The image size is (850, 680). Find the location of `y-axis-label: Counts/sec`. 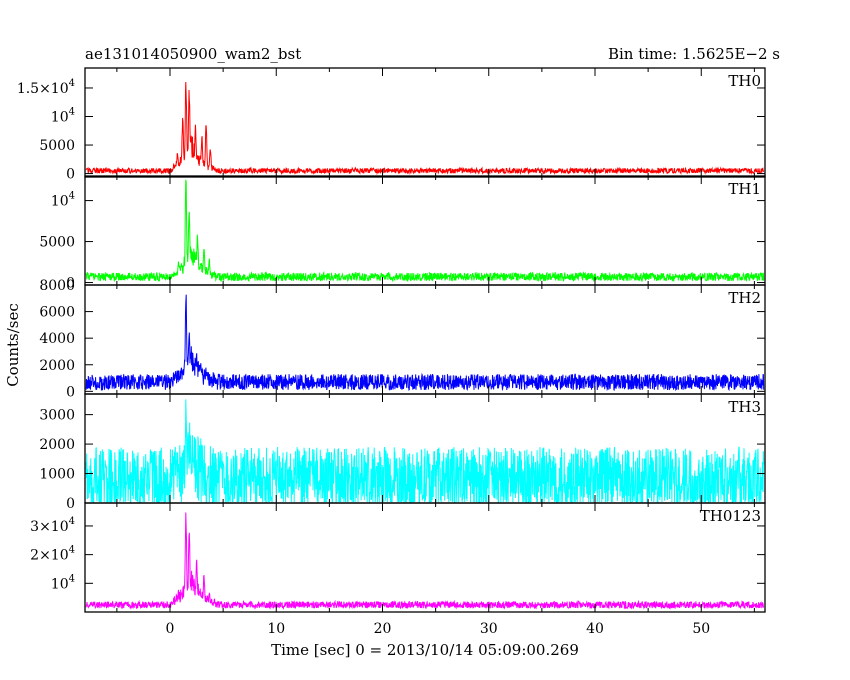

y-axis-label: Counts/sec is located at coordinates (13, 345).